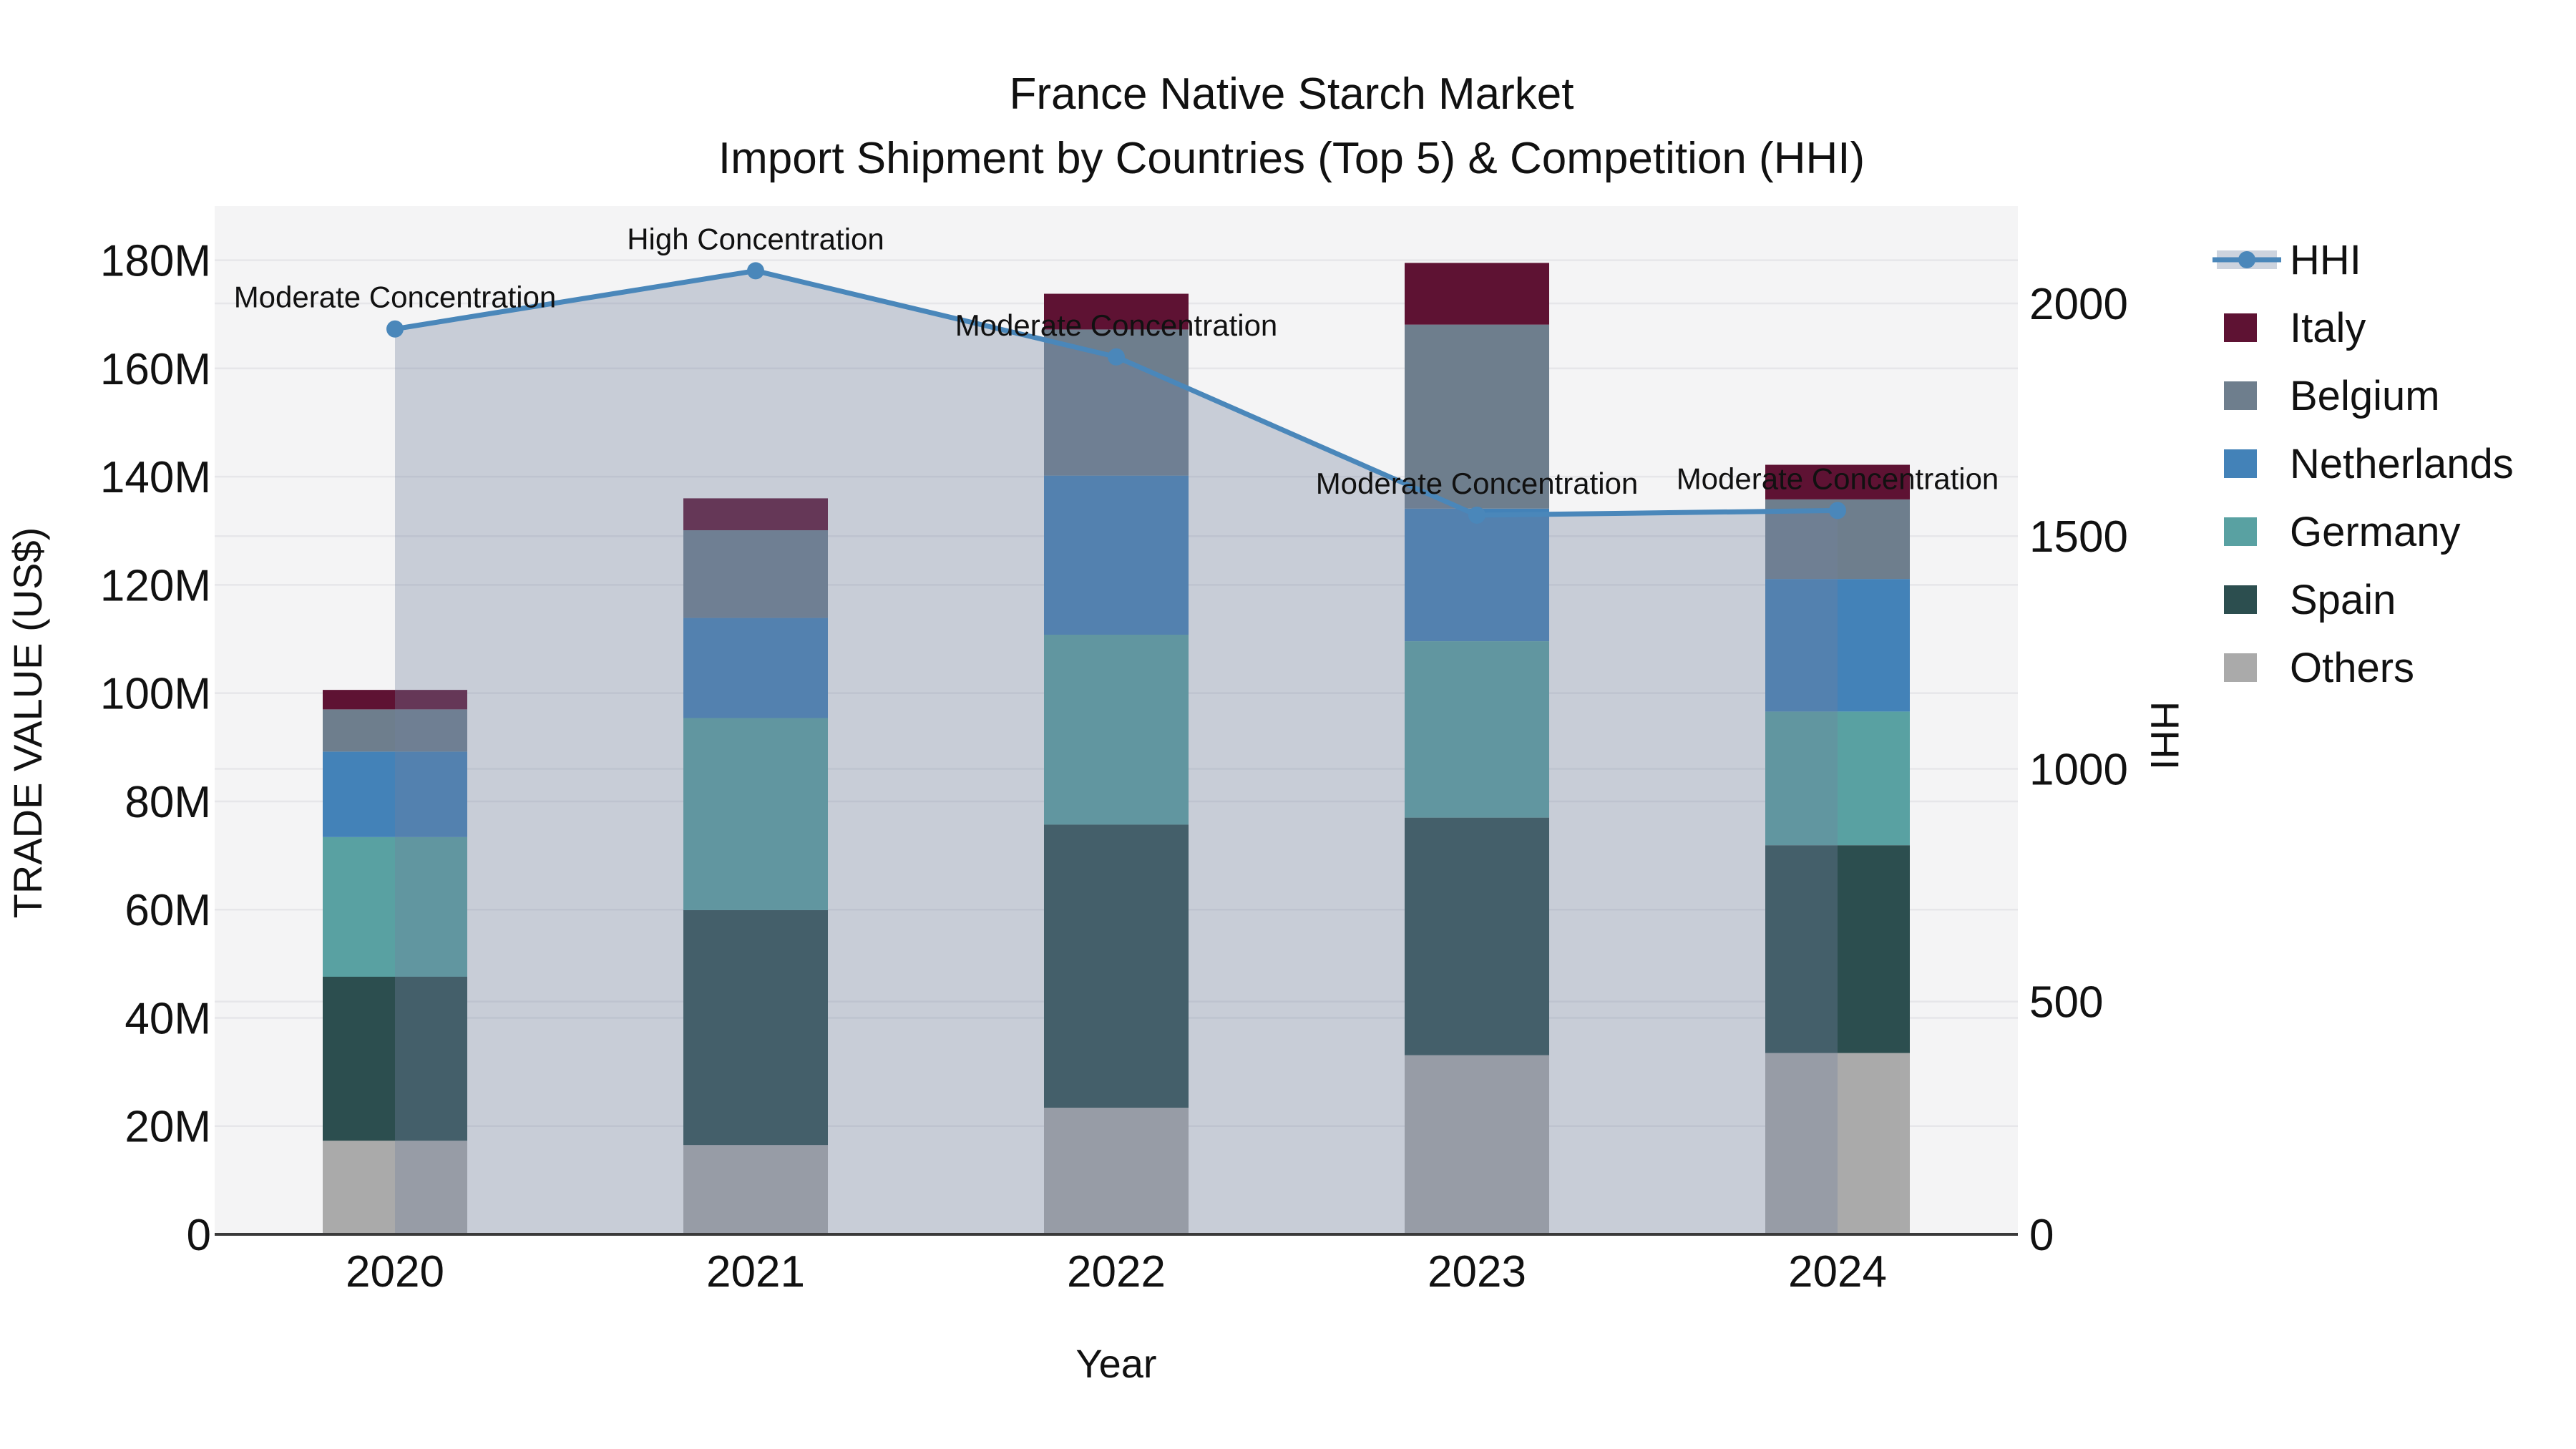 The width and height of the screenshot is (2576, 1449). What do you see at coordinates (395, 297) in the screenshot?
I see `annotation-2020: Moderate Concentration` at bounding box center [395, 297].